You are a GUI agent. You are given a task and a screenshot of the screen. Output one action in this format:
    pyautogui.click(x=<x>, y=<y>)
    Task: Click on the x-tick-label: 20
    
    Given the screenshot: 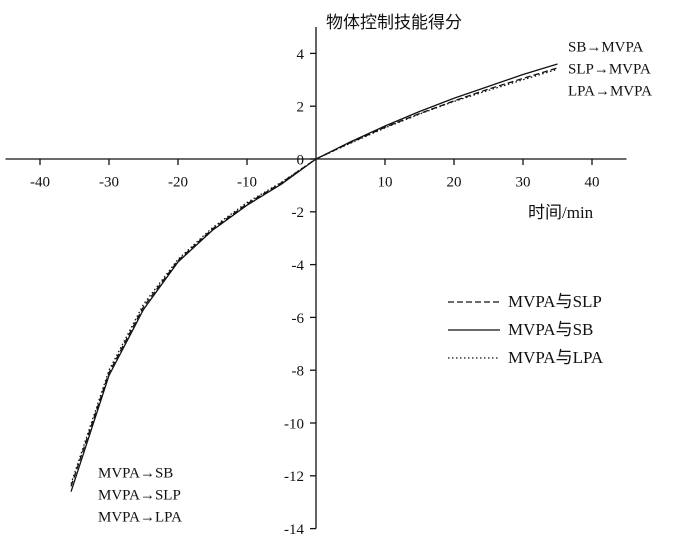 What is the action you would take?
    pyautogui.click(x=454, y=182)
    